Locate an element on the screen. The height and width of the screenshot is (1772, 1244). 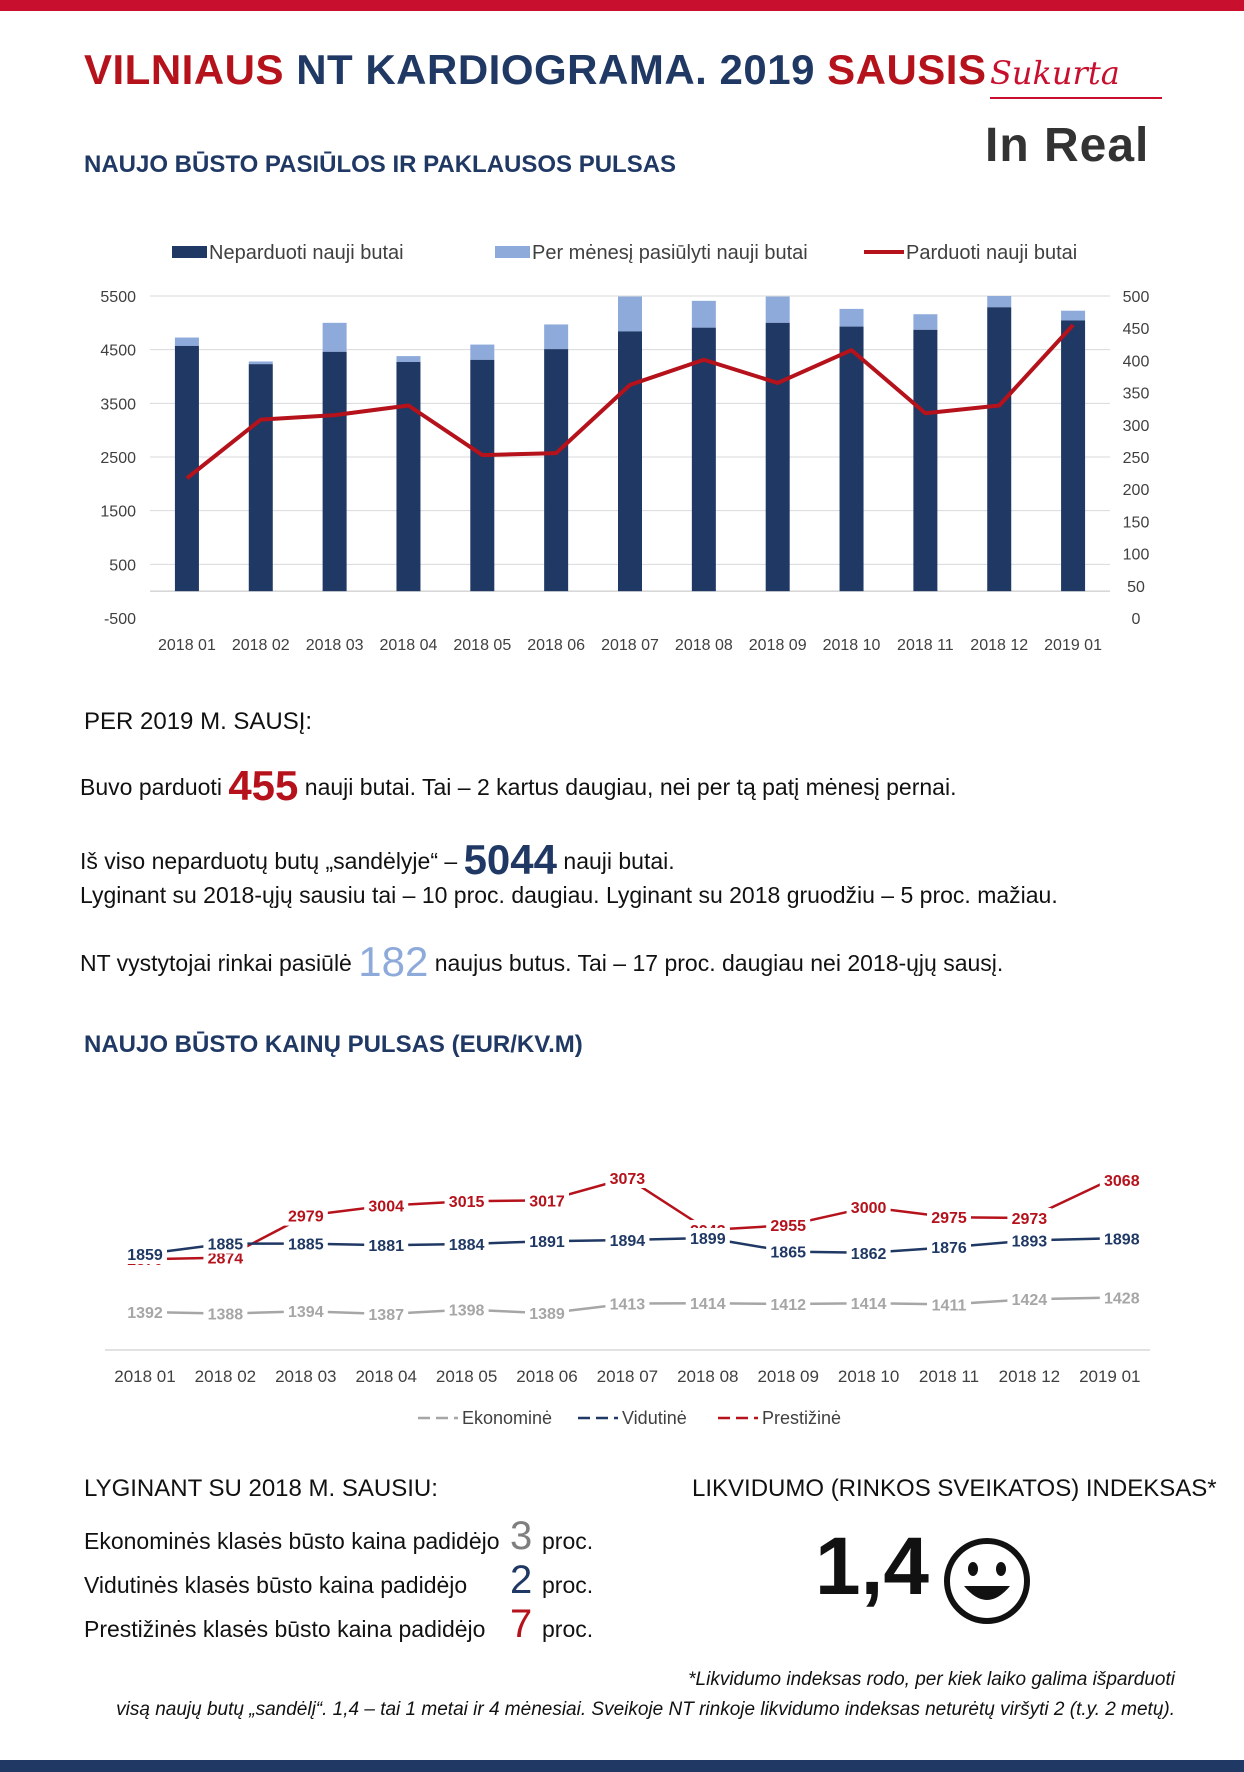
stats-line-offered-pre: NT vystytojai rinkai pasiūlė is located at coordinates (219, 963).